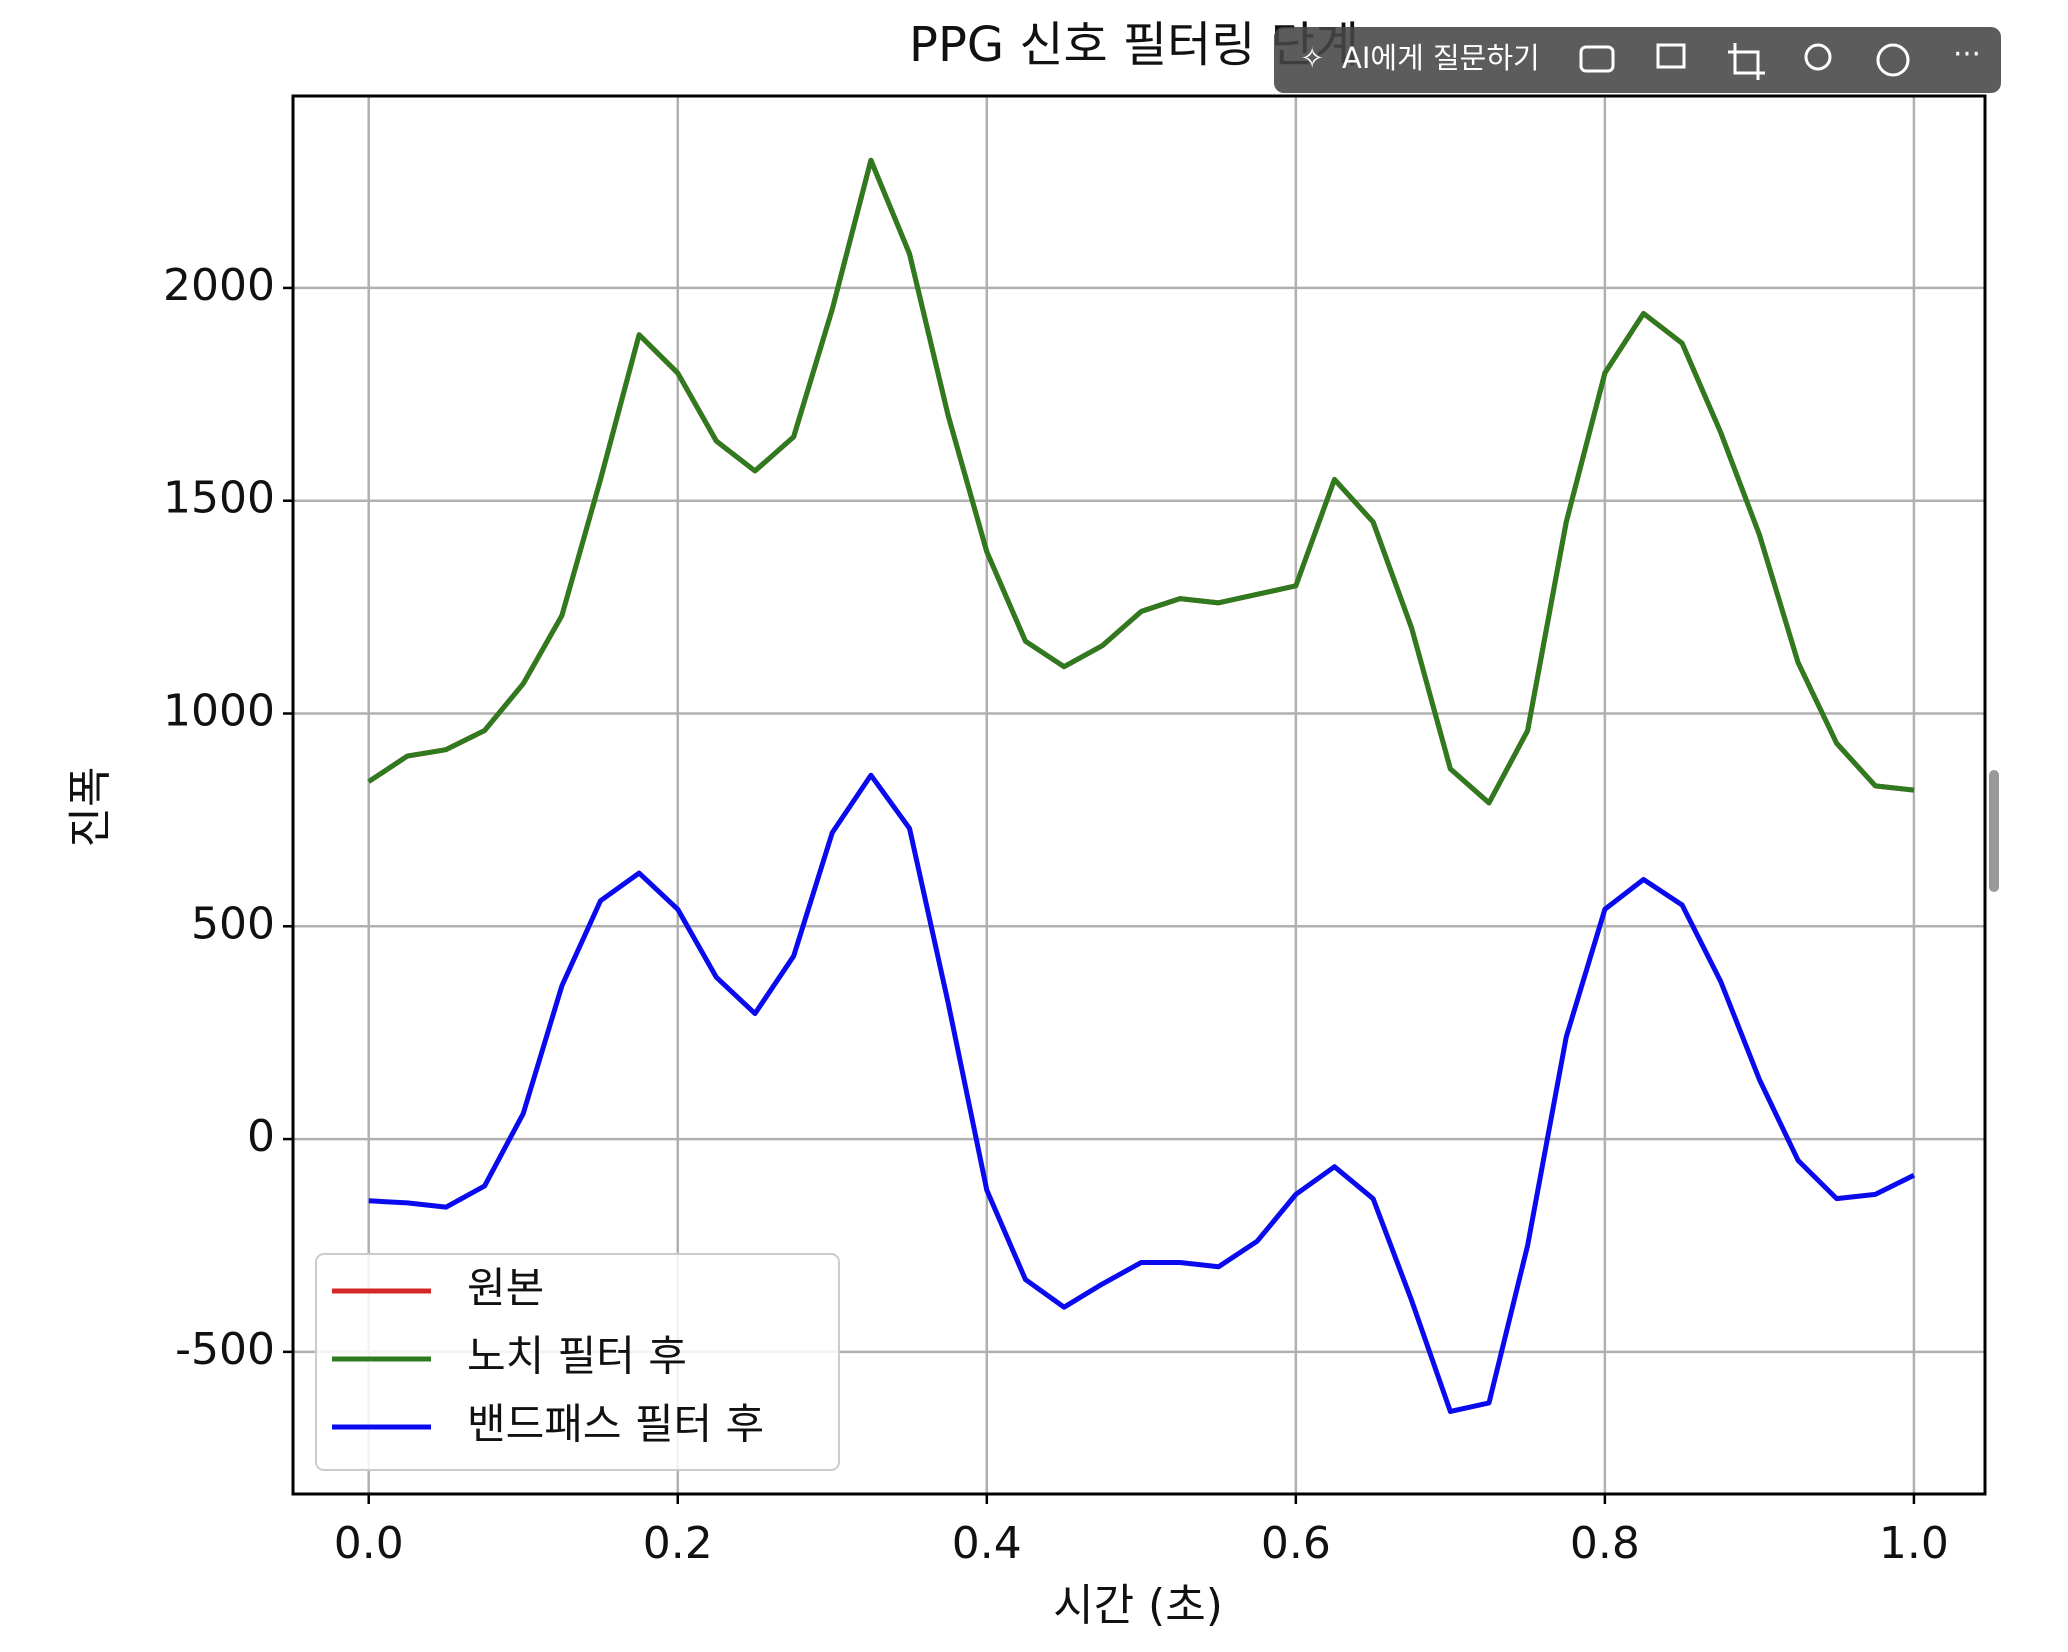  Describe the element at coordinates (1994, 831) in the screenshot. I see `scrollbar` at that location.